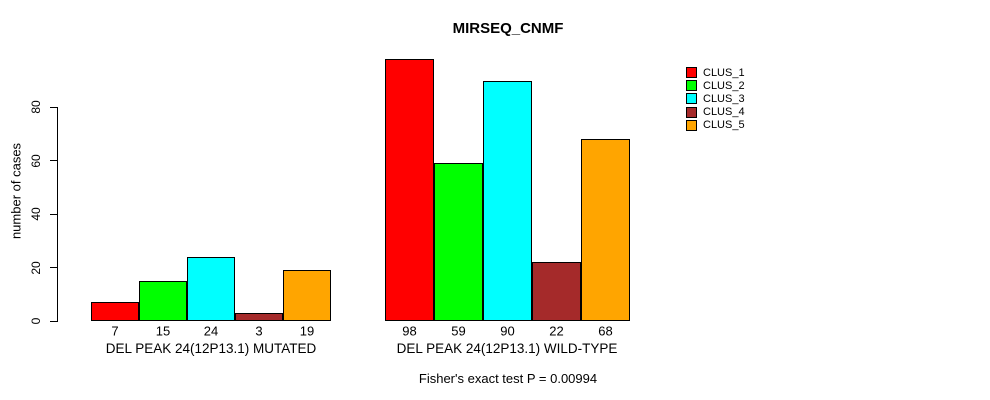  Describe the element at coordinates (36, 107) in the screenshot. I see `y-axis-tick-label-80: 80` at that location.